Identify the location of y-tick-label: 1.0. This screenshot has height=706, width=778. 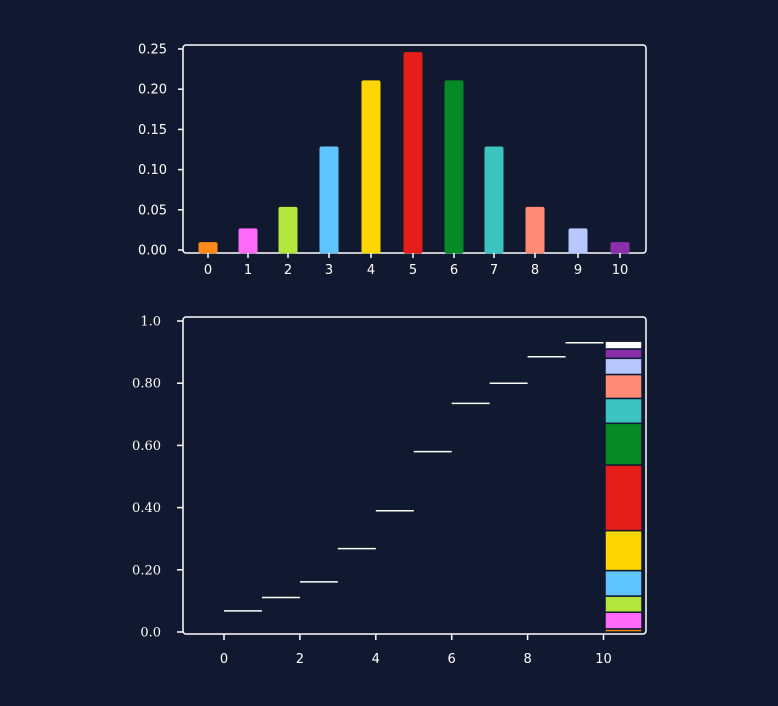
(150, 322).